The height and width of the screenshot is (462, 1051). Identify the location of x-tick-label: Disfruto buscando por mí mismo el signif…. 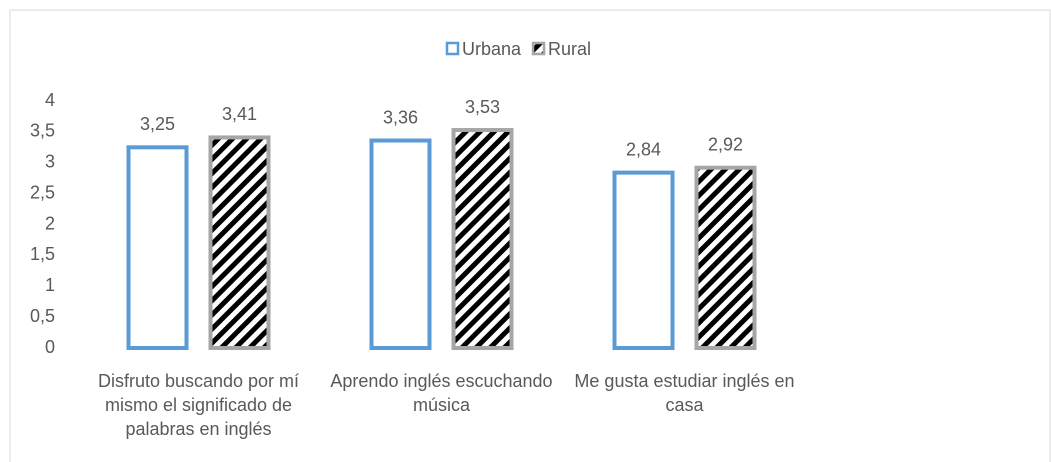
(198, 405).